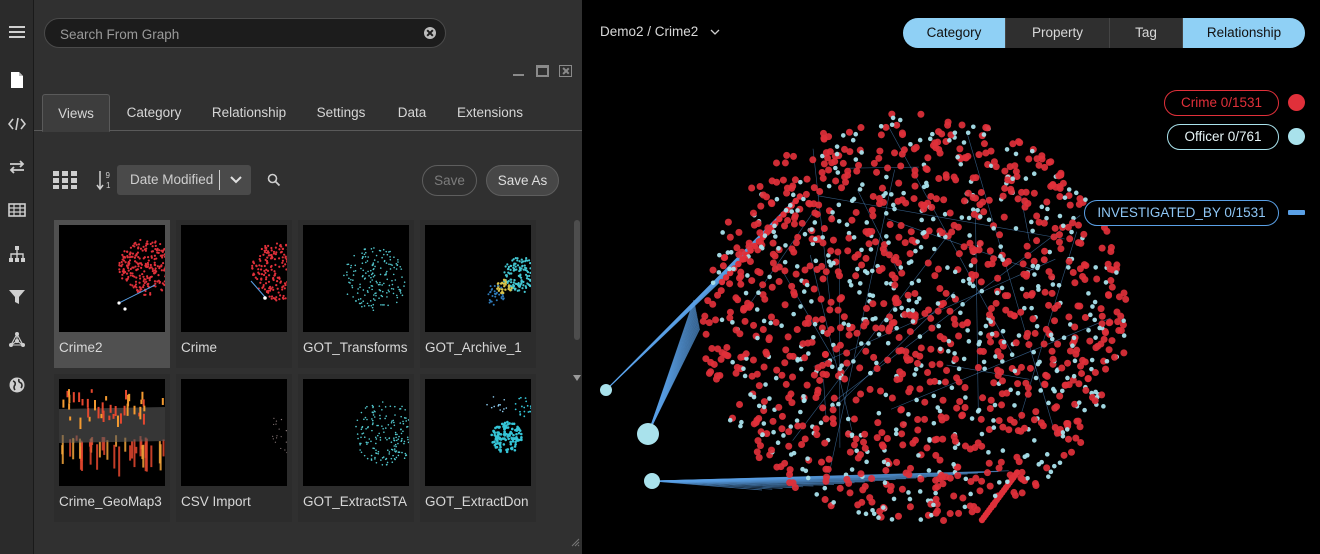  I want to click on network-icon, so click(17, 340).